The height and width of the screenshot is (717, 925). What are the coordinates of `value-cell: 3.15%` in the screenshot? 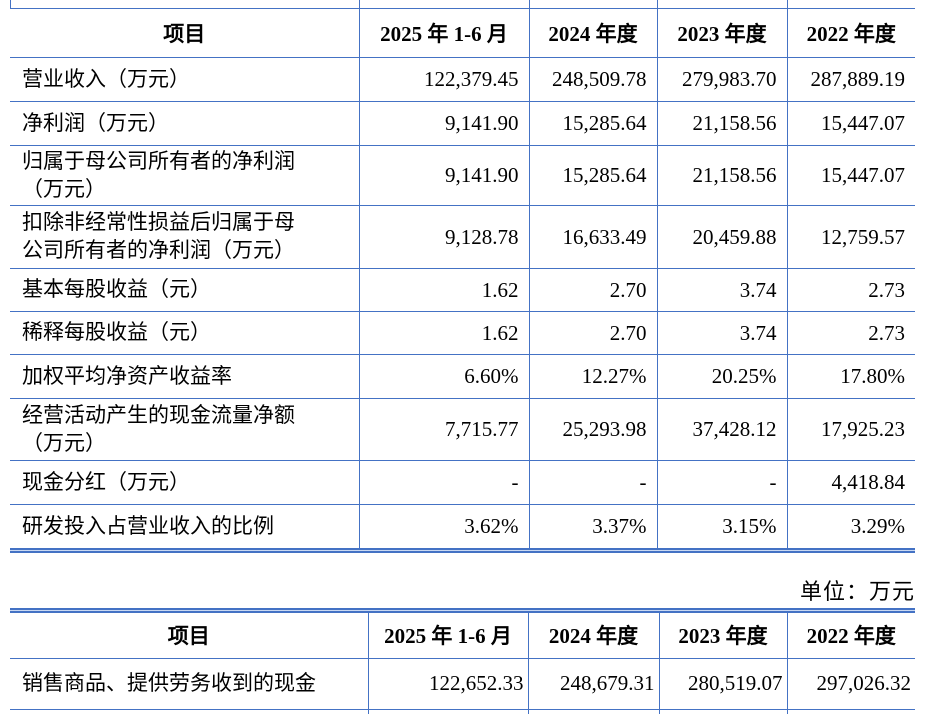 It's located at (722, 526).